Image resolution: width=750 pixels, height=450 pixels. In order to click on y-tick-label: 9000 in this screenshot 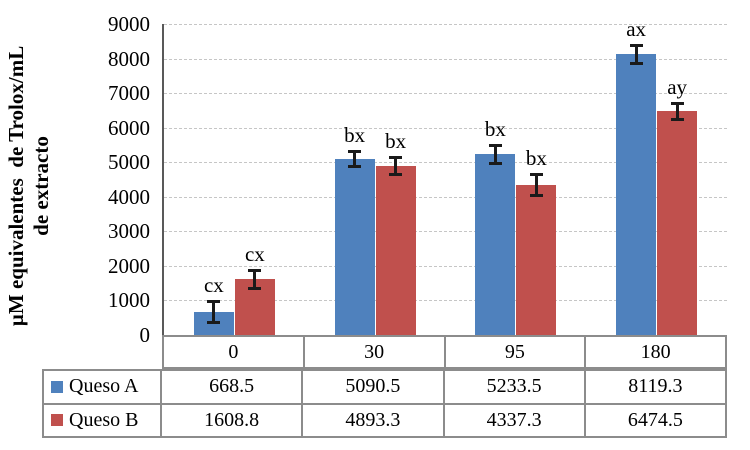, I will do `click(129, 24)`.